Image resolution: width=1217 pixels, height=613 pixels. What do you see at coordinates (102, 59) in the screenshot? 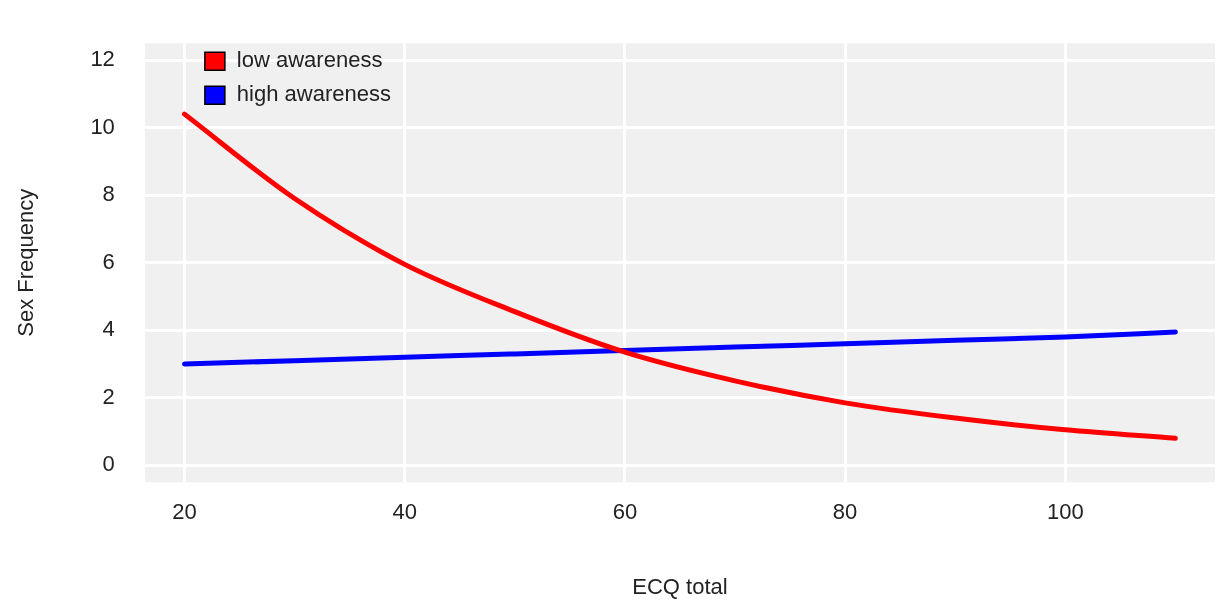
I see `y-tick-label: 12` at bounding box center [102, 59].